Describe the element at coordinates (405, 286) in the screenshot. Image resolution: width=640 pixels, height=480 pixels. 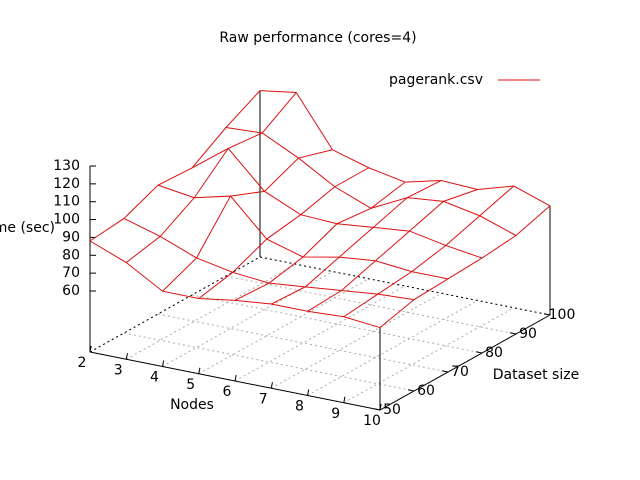
I see `axis-line` at that location.